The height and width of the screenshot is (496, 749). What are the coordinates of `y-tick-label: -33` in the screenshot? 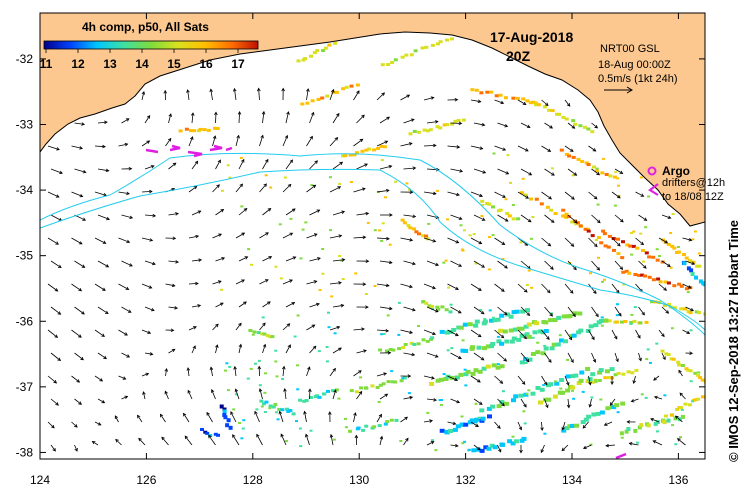 It's located at (25, 125).